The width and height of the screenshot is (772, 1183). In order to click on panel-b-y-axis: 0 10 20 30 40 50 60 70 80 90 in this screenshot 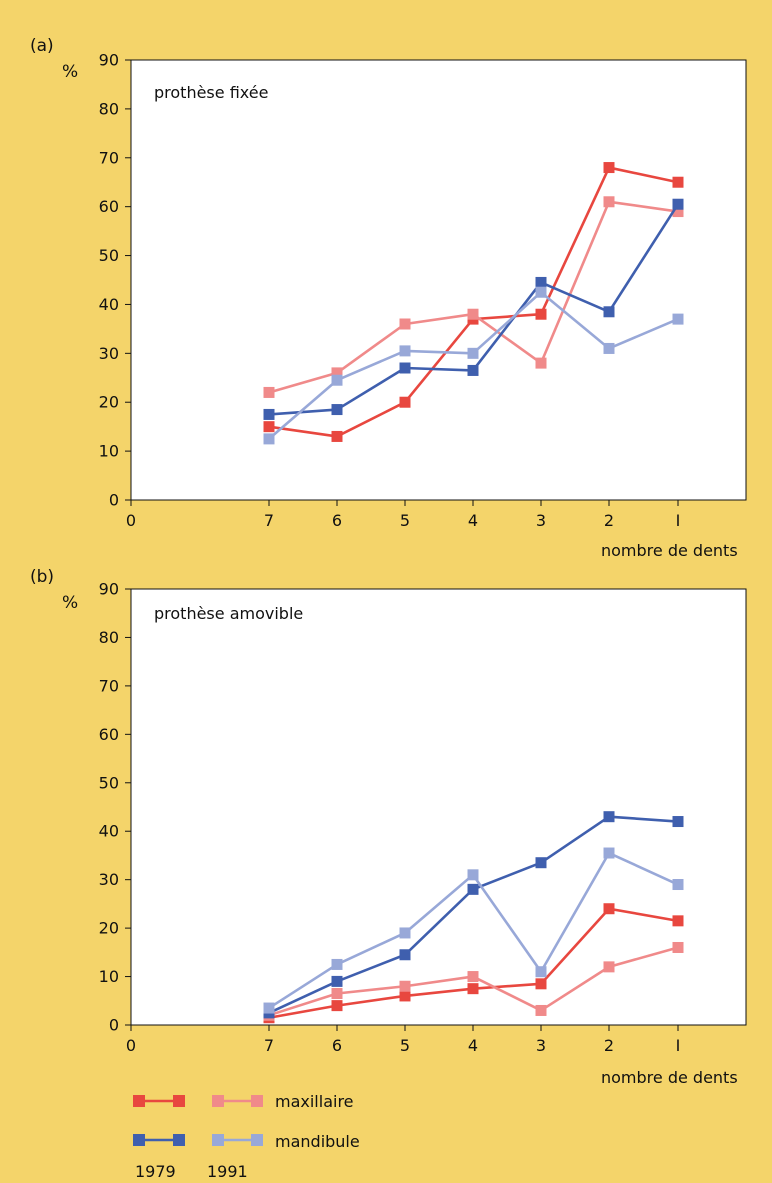, I will do `click(115, 807)`.